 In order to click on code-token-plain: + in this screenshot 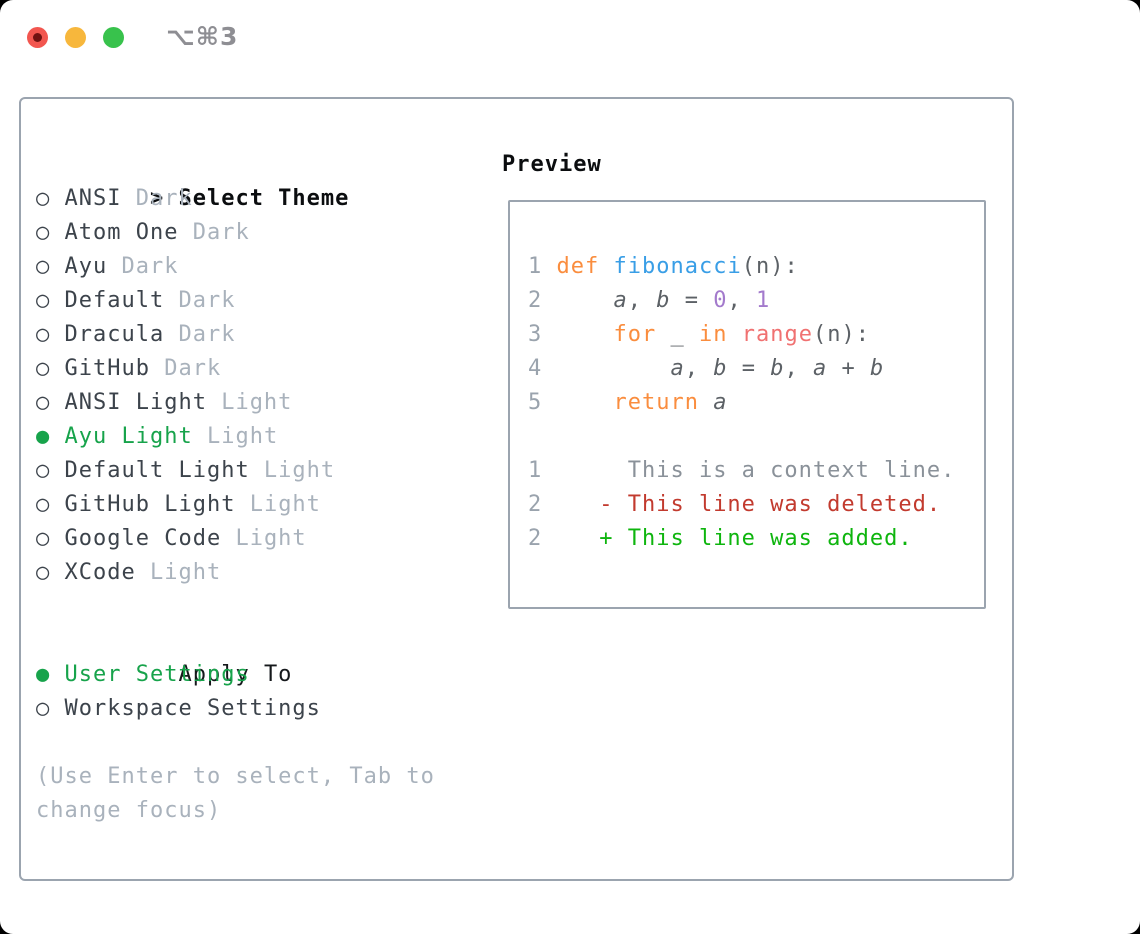, I will do `click(848, 368)`.